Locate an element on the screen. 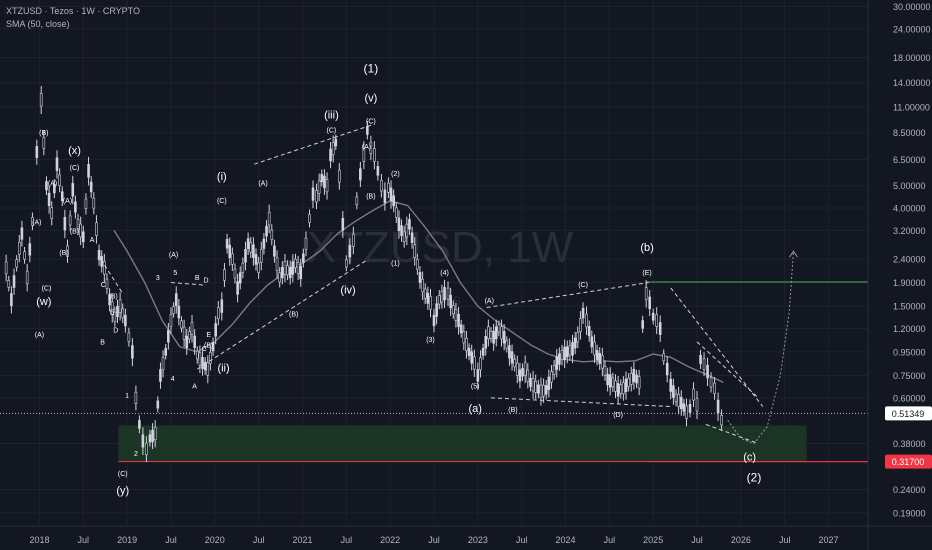 The height and width of the screenshot is (550, 932). y-tick-label: 1.50000 is located at coordinates (909, 307).